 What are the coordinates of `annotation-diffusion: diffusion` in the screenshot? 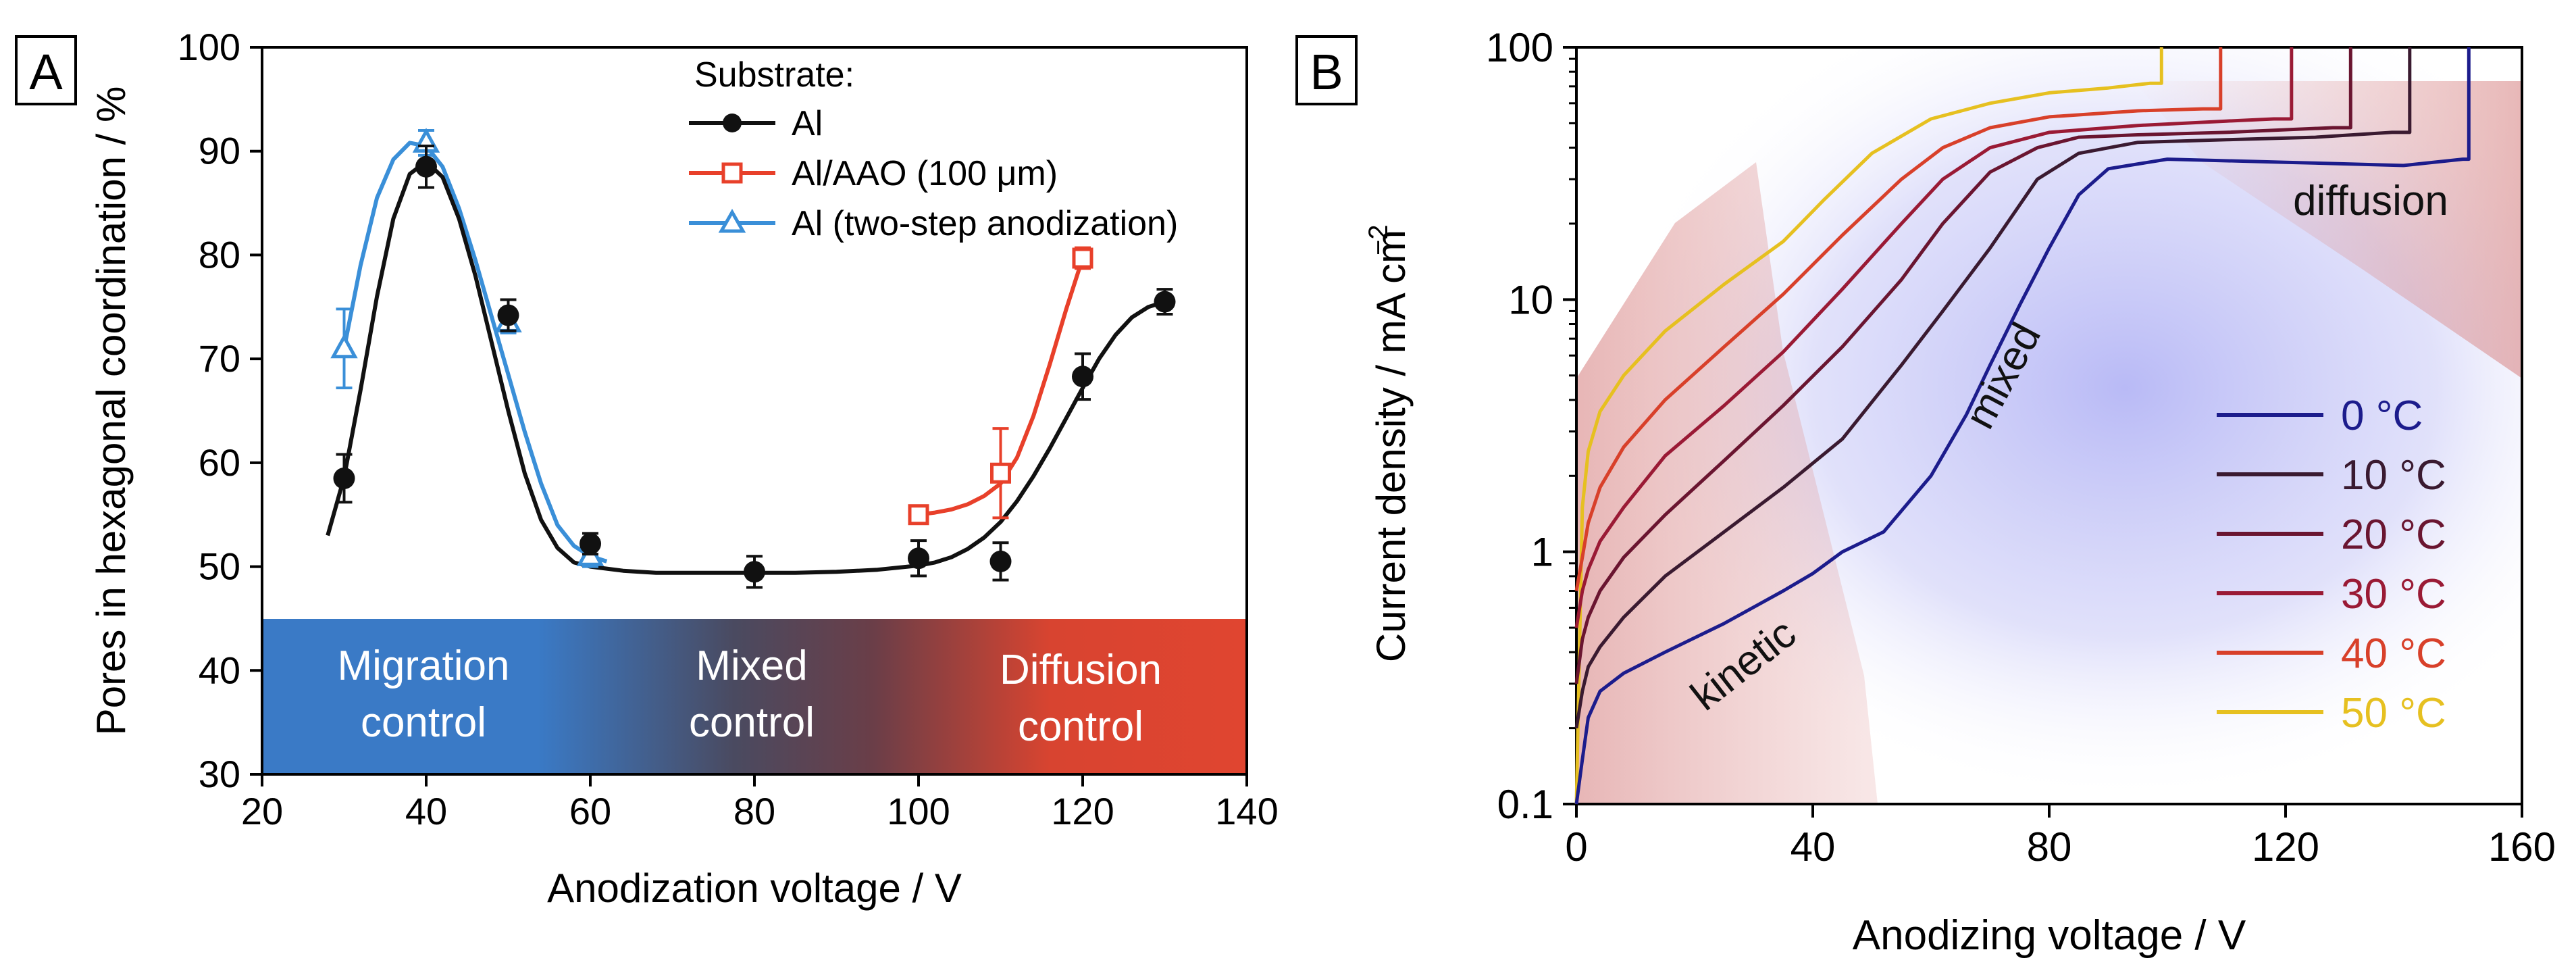 It's located at (2370, 201).